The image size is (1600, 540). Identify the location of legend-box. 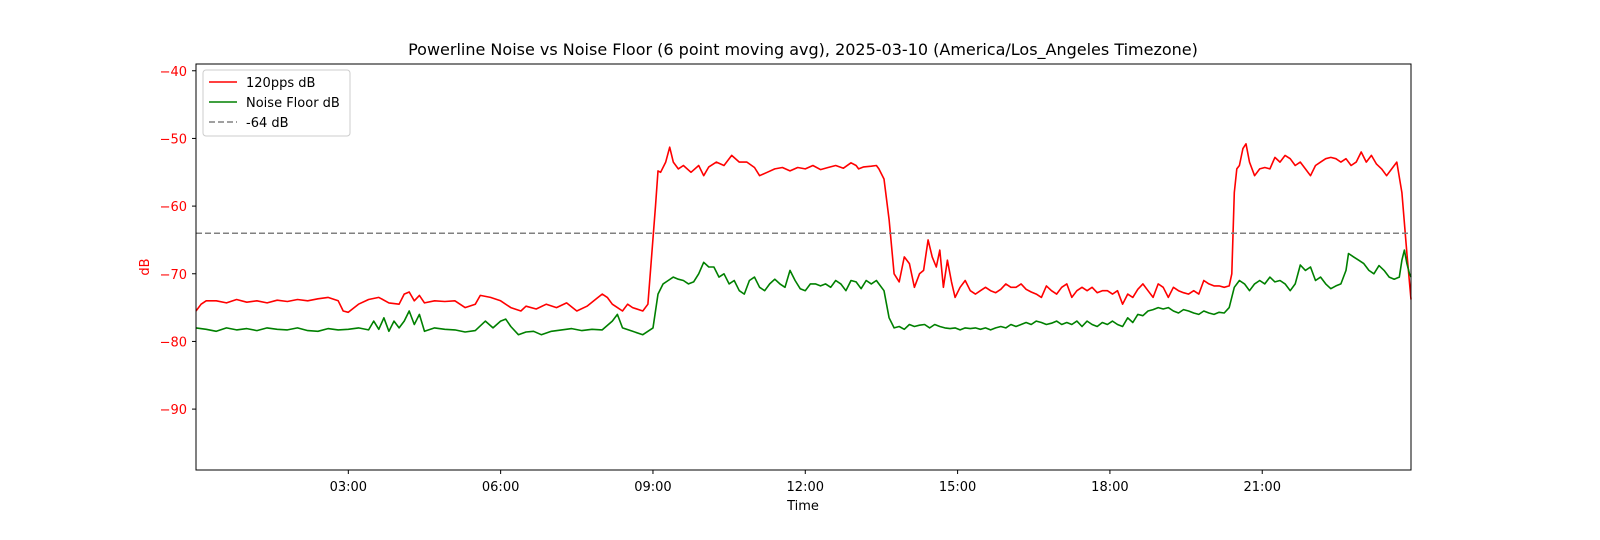
(276, 103).